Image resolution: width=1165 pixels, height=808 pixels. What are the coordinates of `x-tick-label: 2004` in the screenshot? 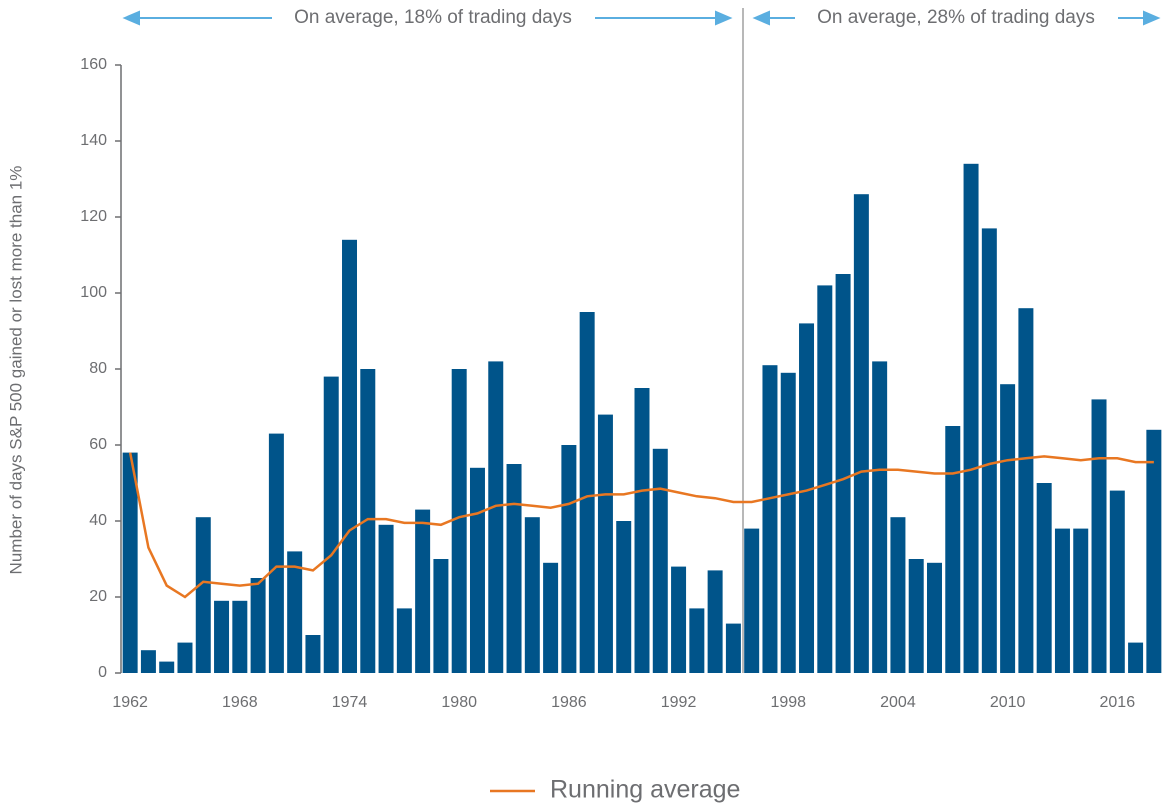 It's located at (898, 702).